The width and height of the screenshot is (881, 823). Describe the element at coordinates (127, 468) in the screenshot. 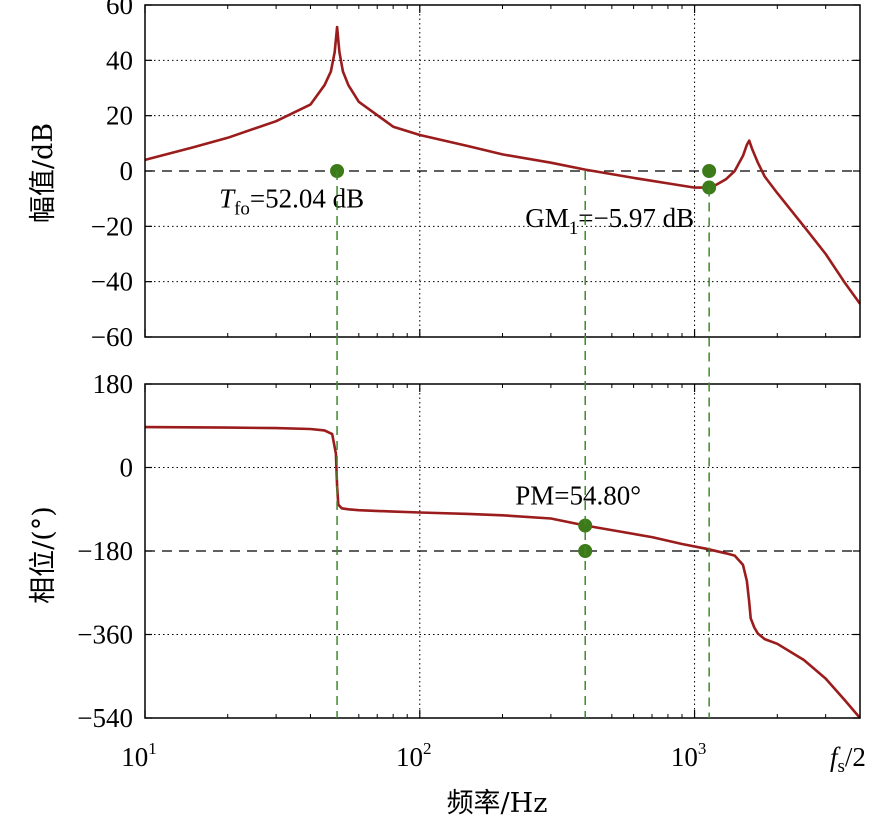

I see `phase-y-tick-label: 0` at that location.